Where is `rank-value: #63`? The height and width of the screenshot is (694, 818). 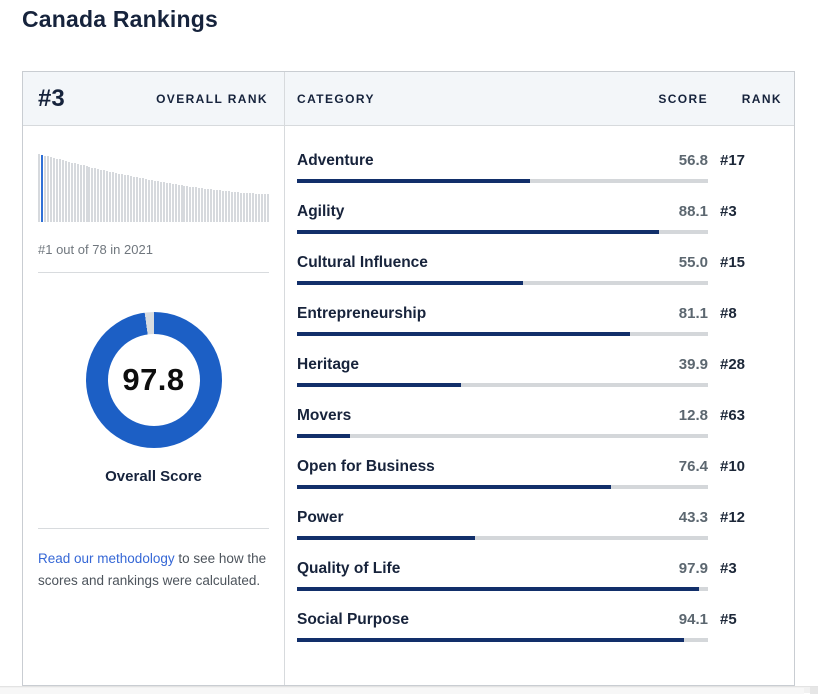
rank-value: #63 is located at coordinates (733, 415).